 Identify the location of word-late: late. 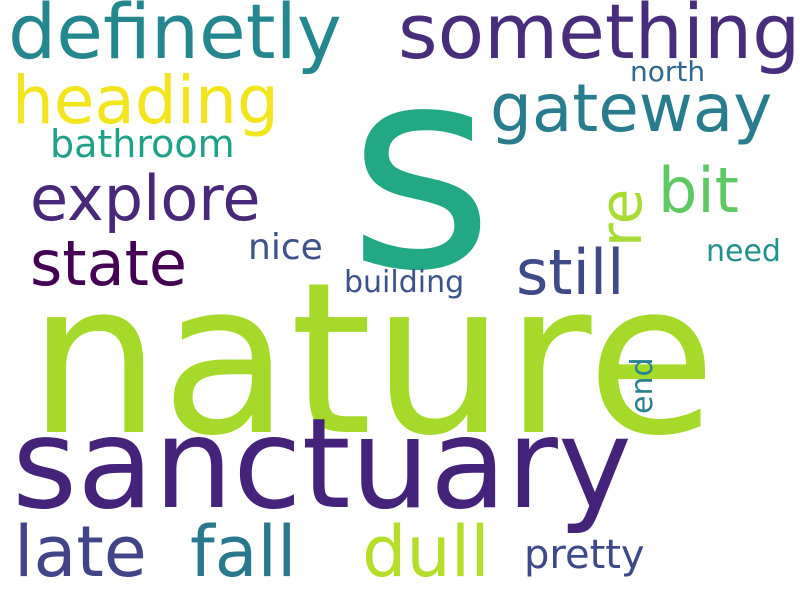
(80, 552).